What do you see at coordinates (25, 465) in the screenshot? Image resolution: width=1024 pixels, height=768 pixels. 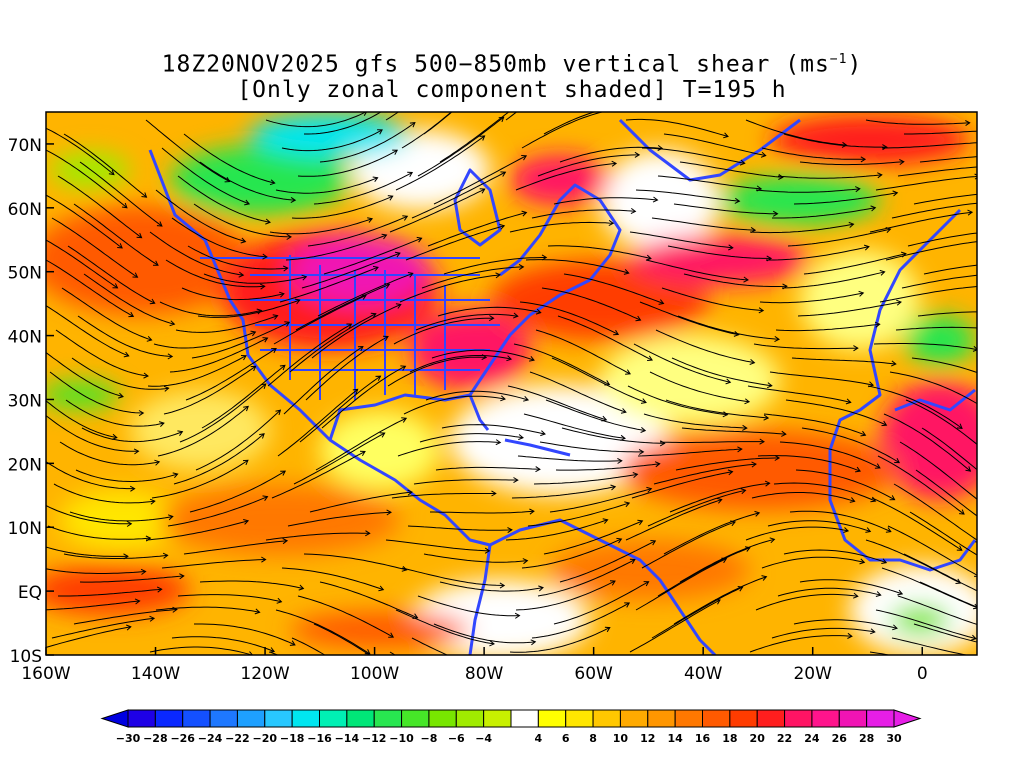 I see `y-tick-label: 20N` at bounding box center [25, 465].